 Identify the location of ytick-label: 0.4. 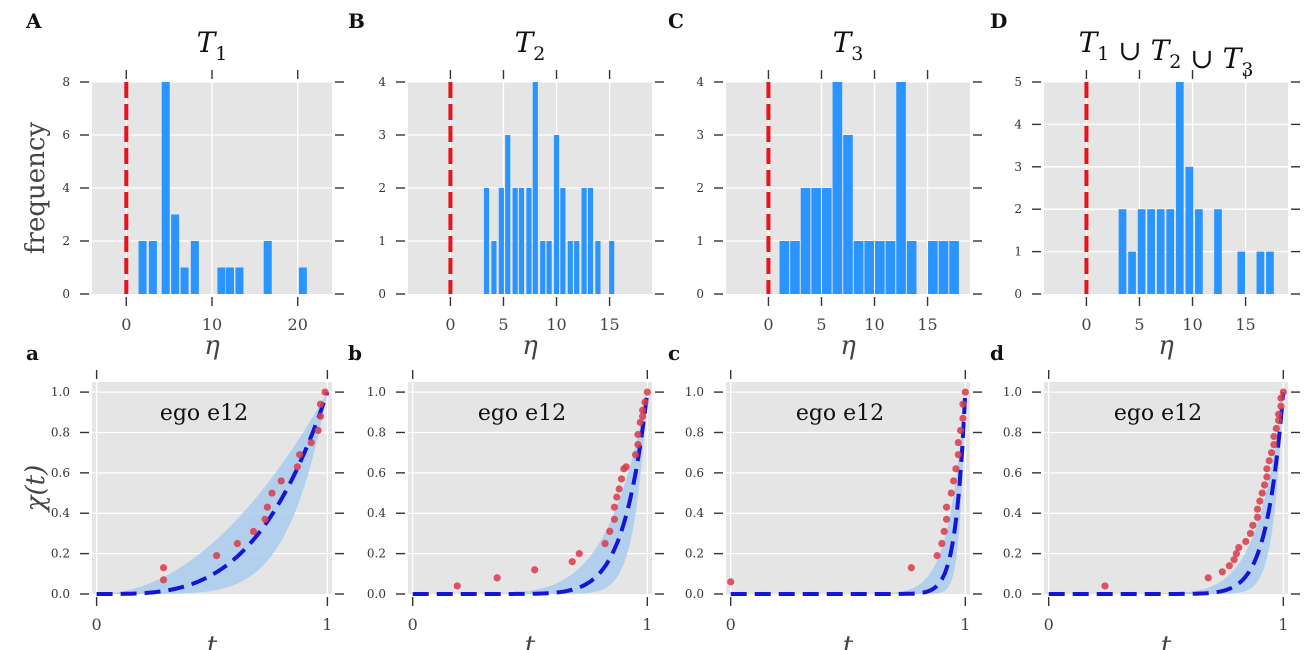
(1012, 513).